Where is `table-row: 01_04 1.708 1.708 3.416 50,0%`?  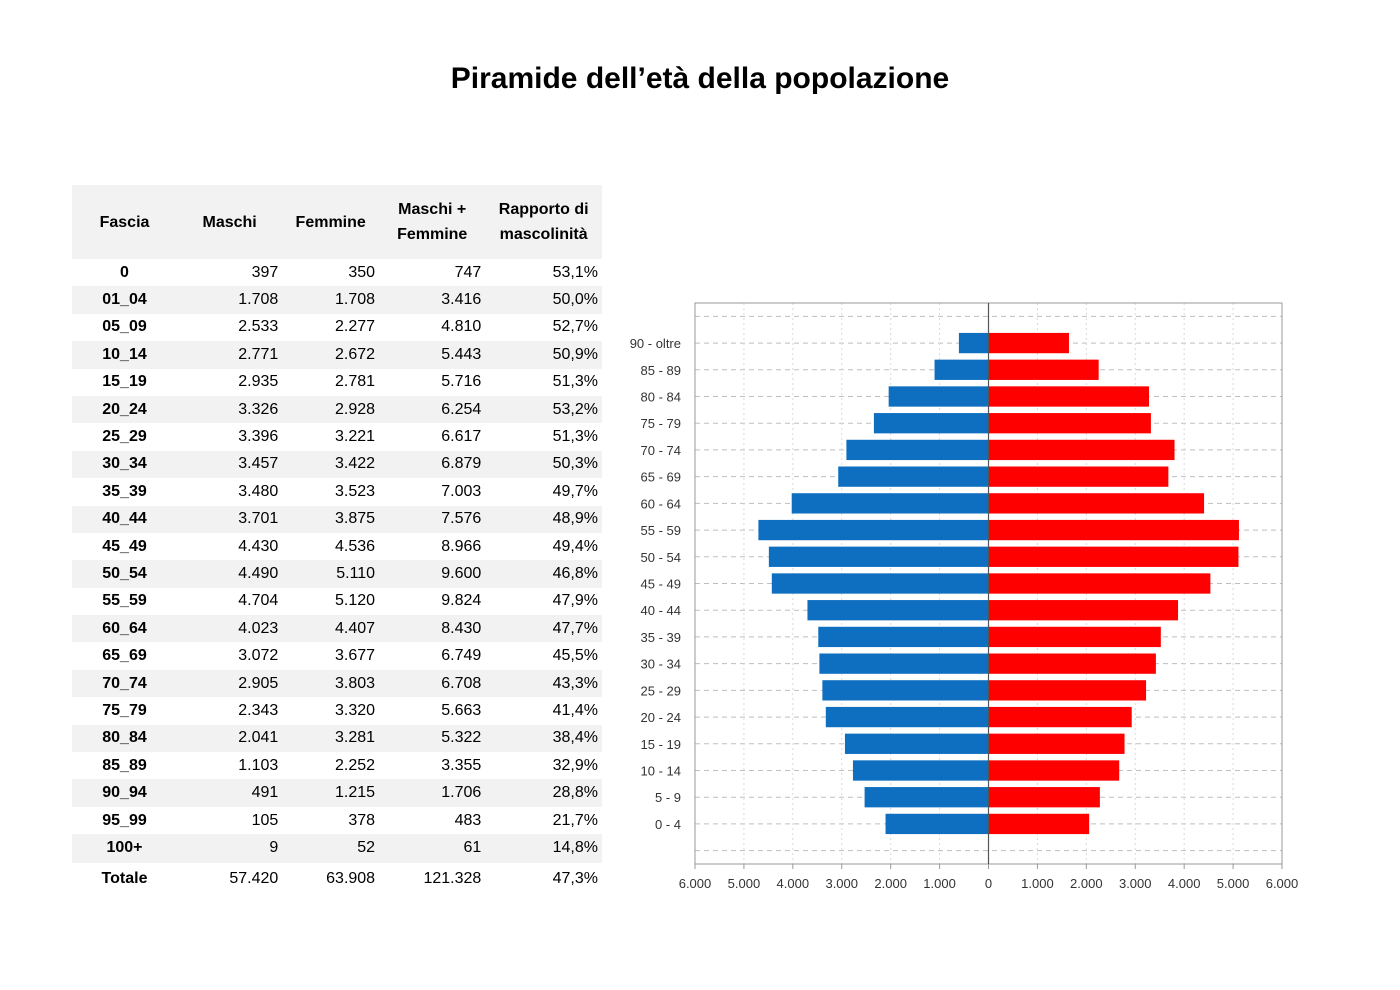
table-row: 01_04 1.708 1.708 3.416 50,0% is located at coordinates (337, 300).